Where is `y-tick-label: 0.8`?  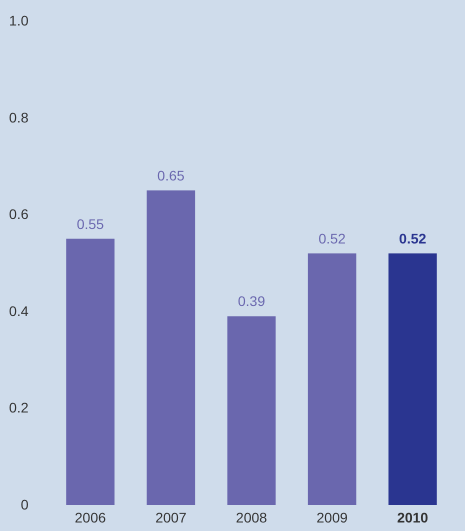 y-tick-label: 0.8 is located at coordinates (19, 117).